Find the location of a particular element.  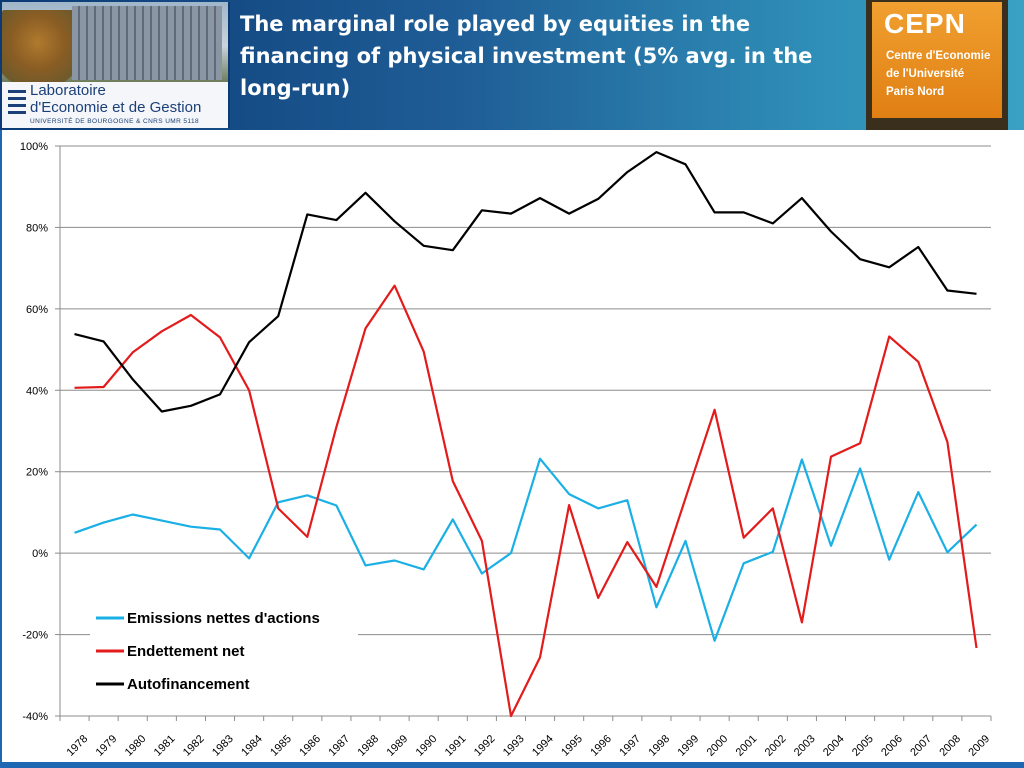

x-tick-label: 1996 is located at coordinates (601, 746).